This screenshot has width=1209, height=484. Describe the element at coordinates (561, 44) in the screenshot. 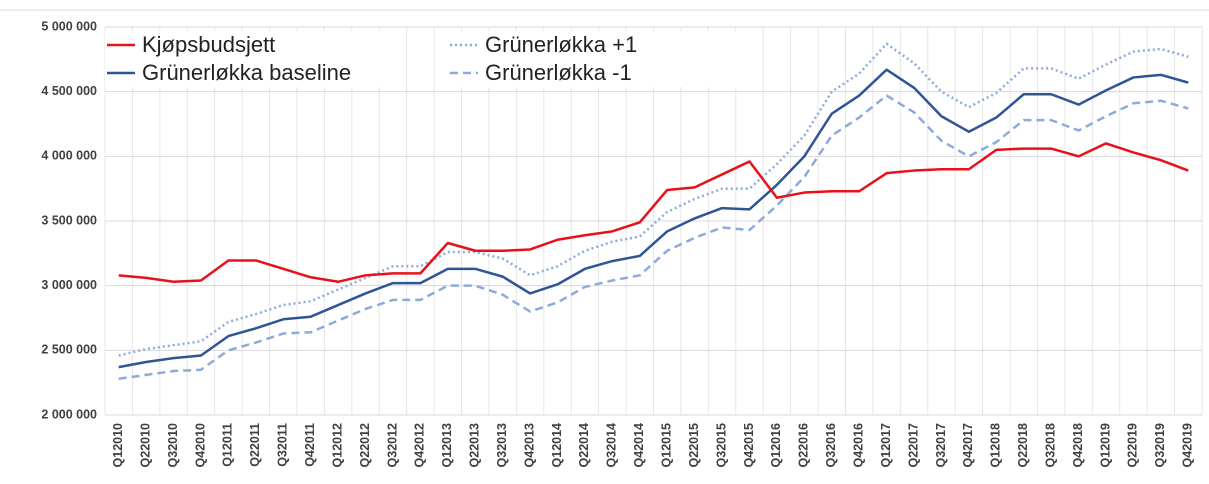

I see `legend-label: Grünerløkka +1` at that location.